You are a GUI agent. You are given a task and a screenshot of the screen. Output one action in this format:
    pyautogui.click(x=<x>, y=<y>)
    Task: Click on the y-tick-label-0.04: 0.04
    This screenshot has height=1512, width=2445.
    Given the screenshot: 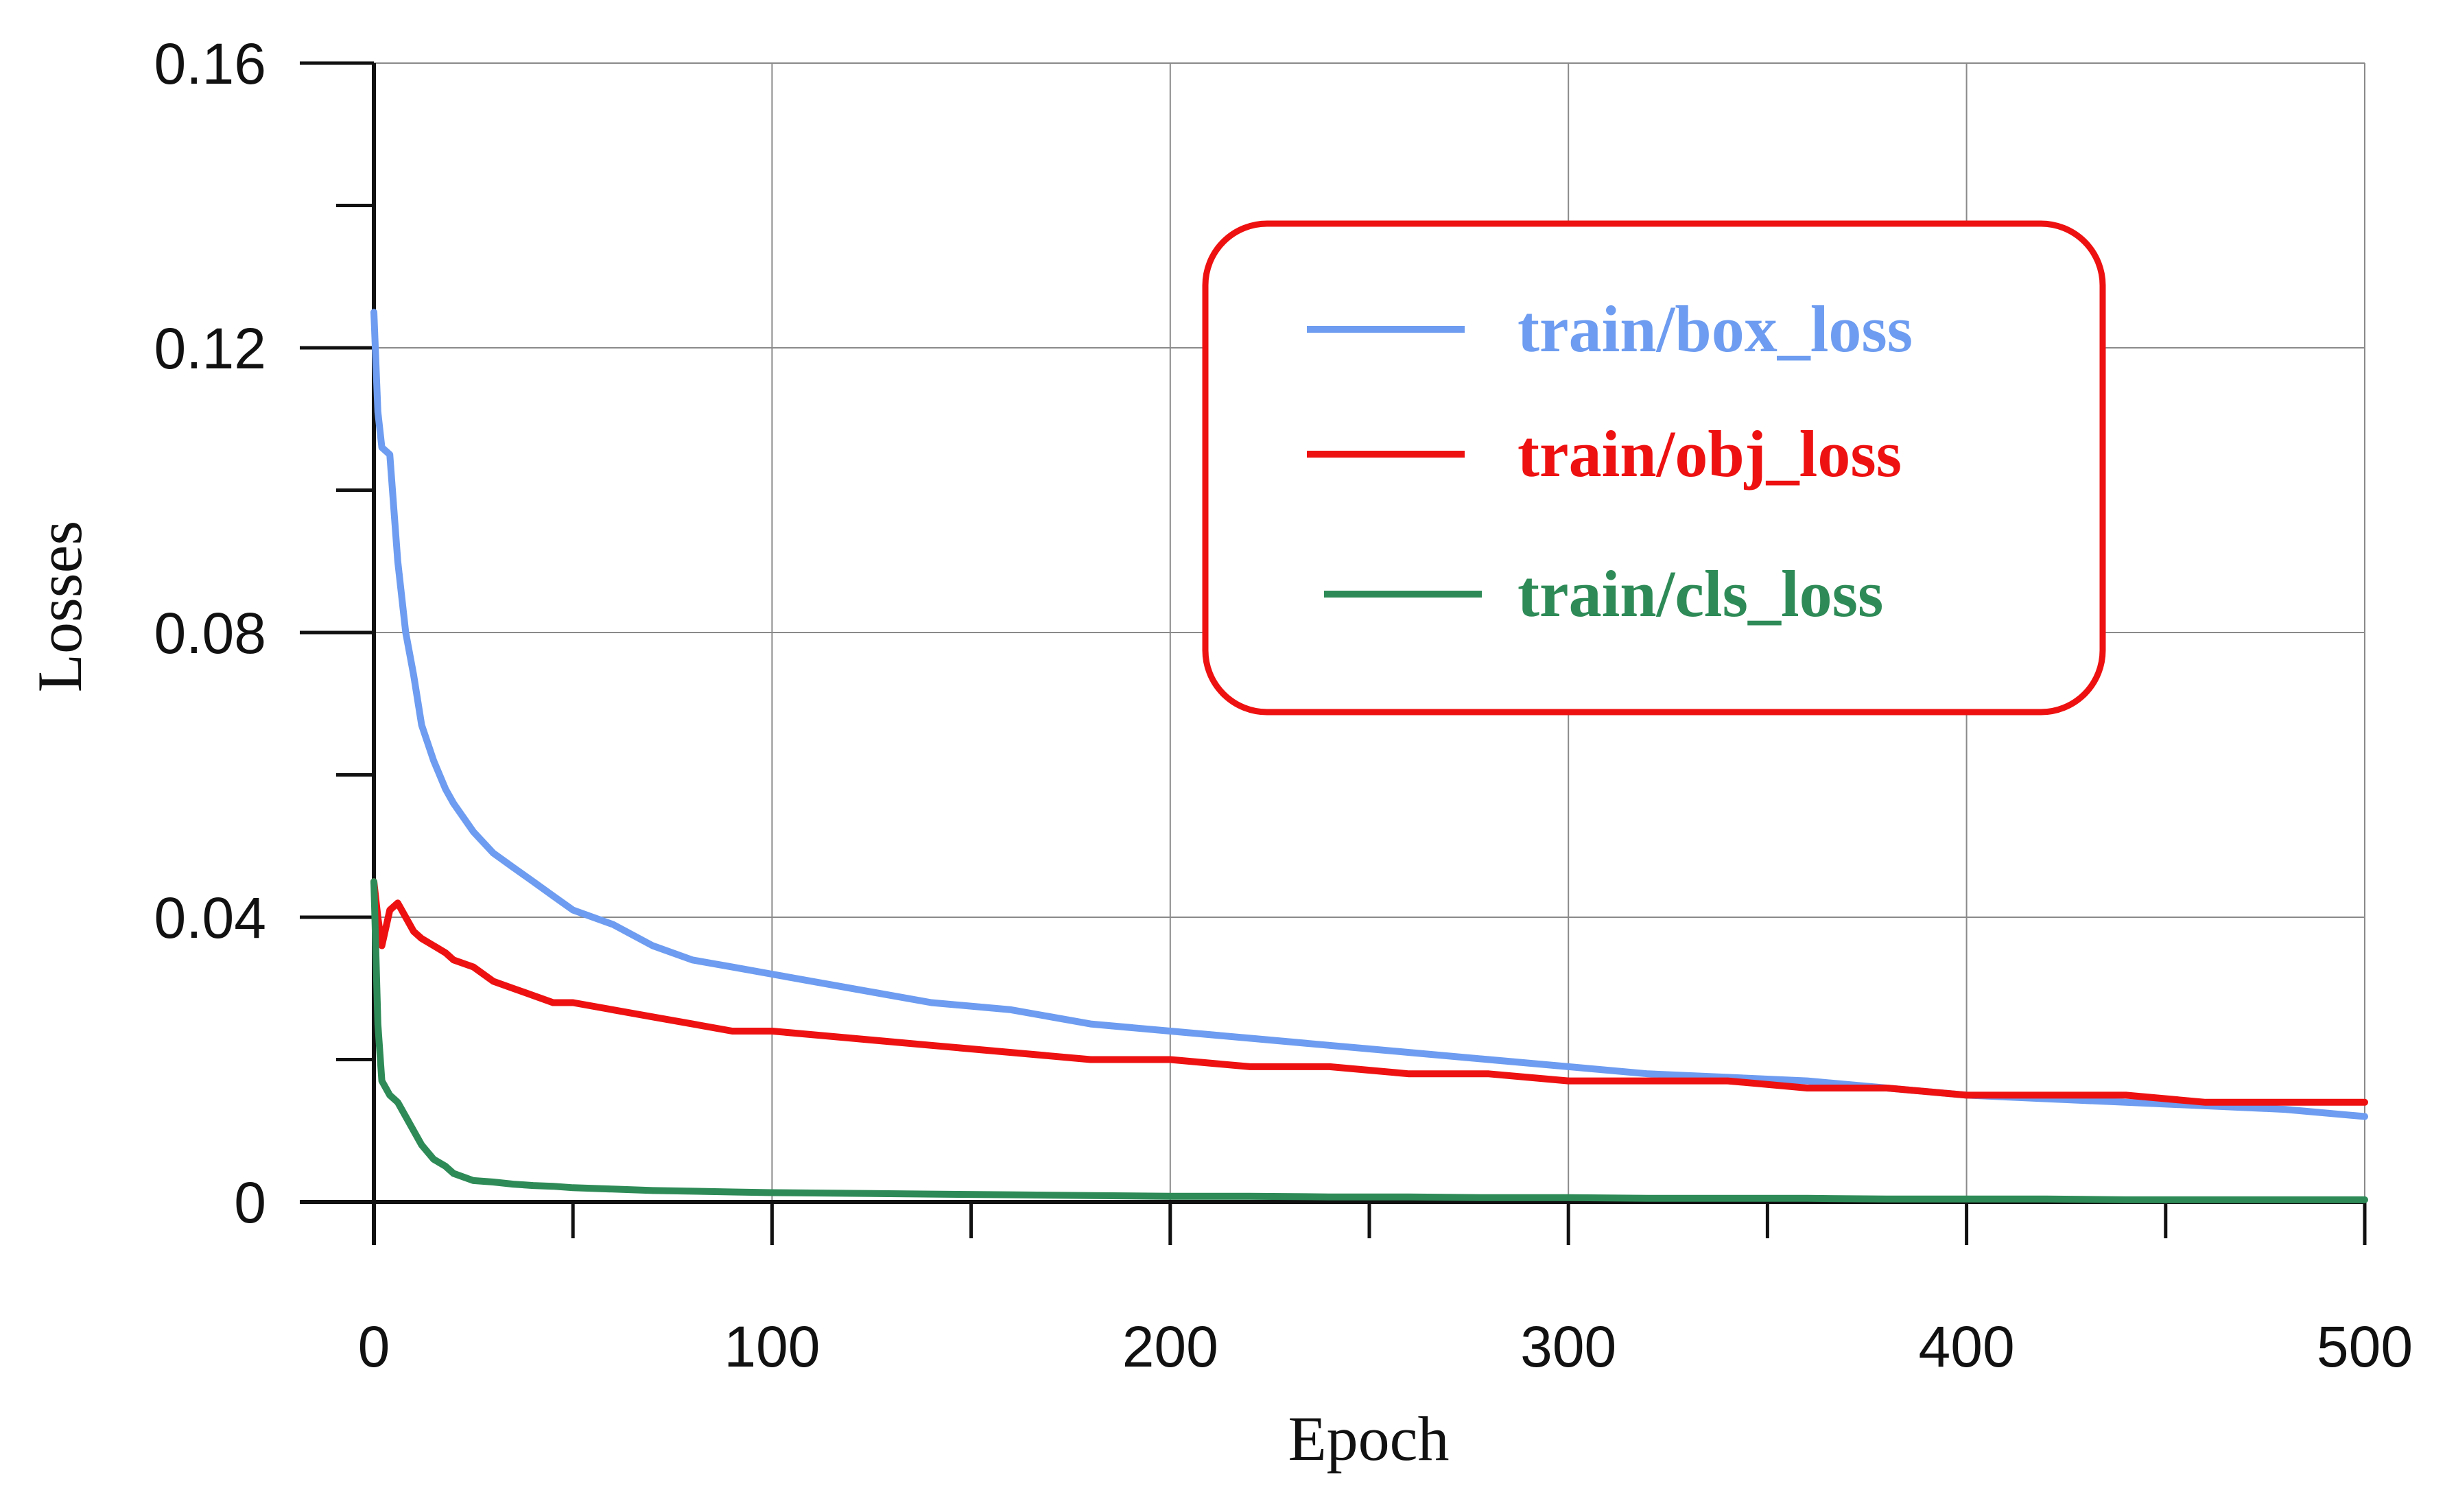 What is the action you would take?
    pyautogui.click(x=210, y=918)
    